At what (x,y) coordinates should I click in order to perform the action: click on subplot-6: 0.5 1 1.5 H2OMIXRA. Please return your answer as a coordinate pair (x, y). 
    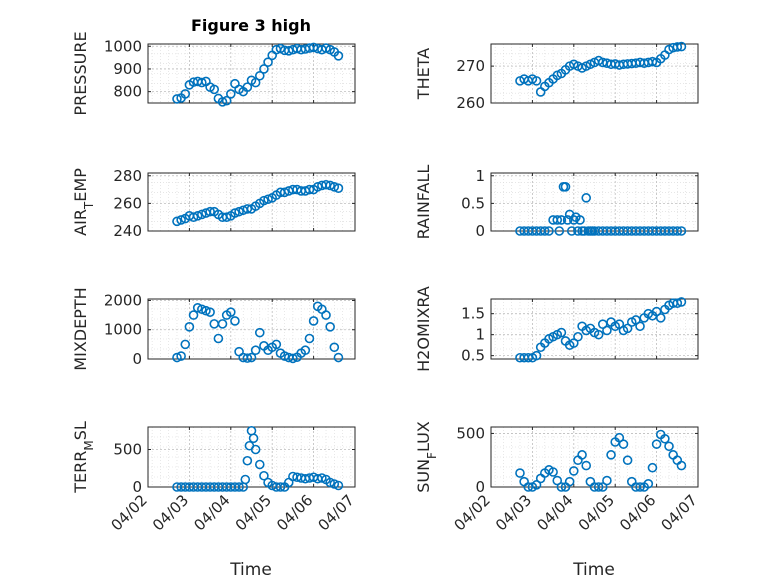
    Looking at the image, I should click on (556, 329).